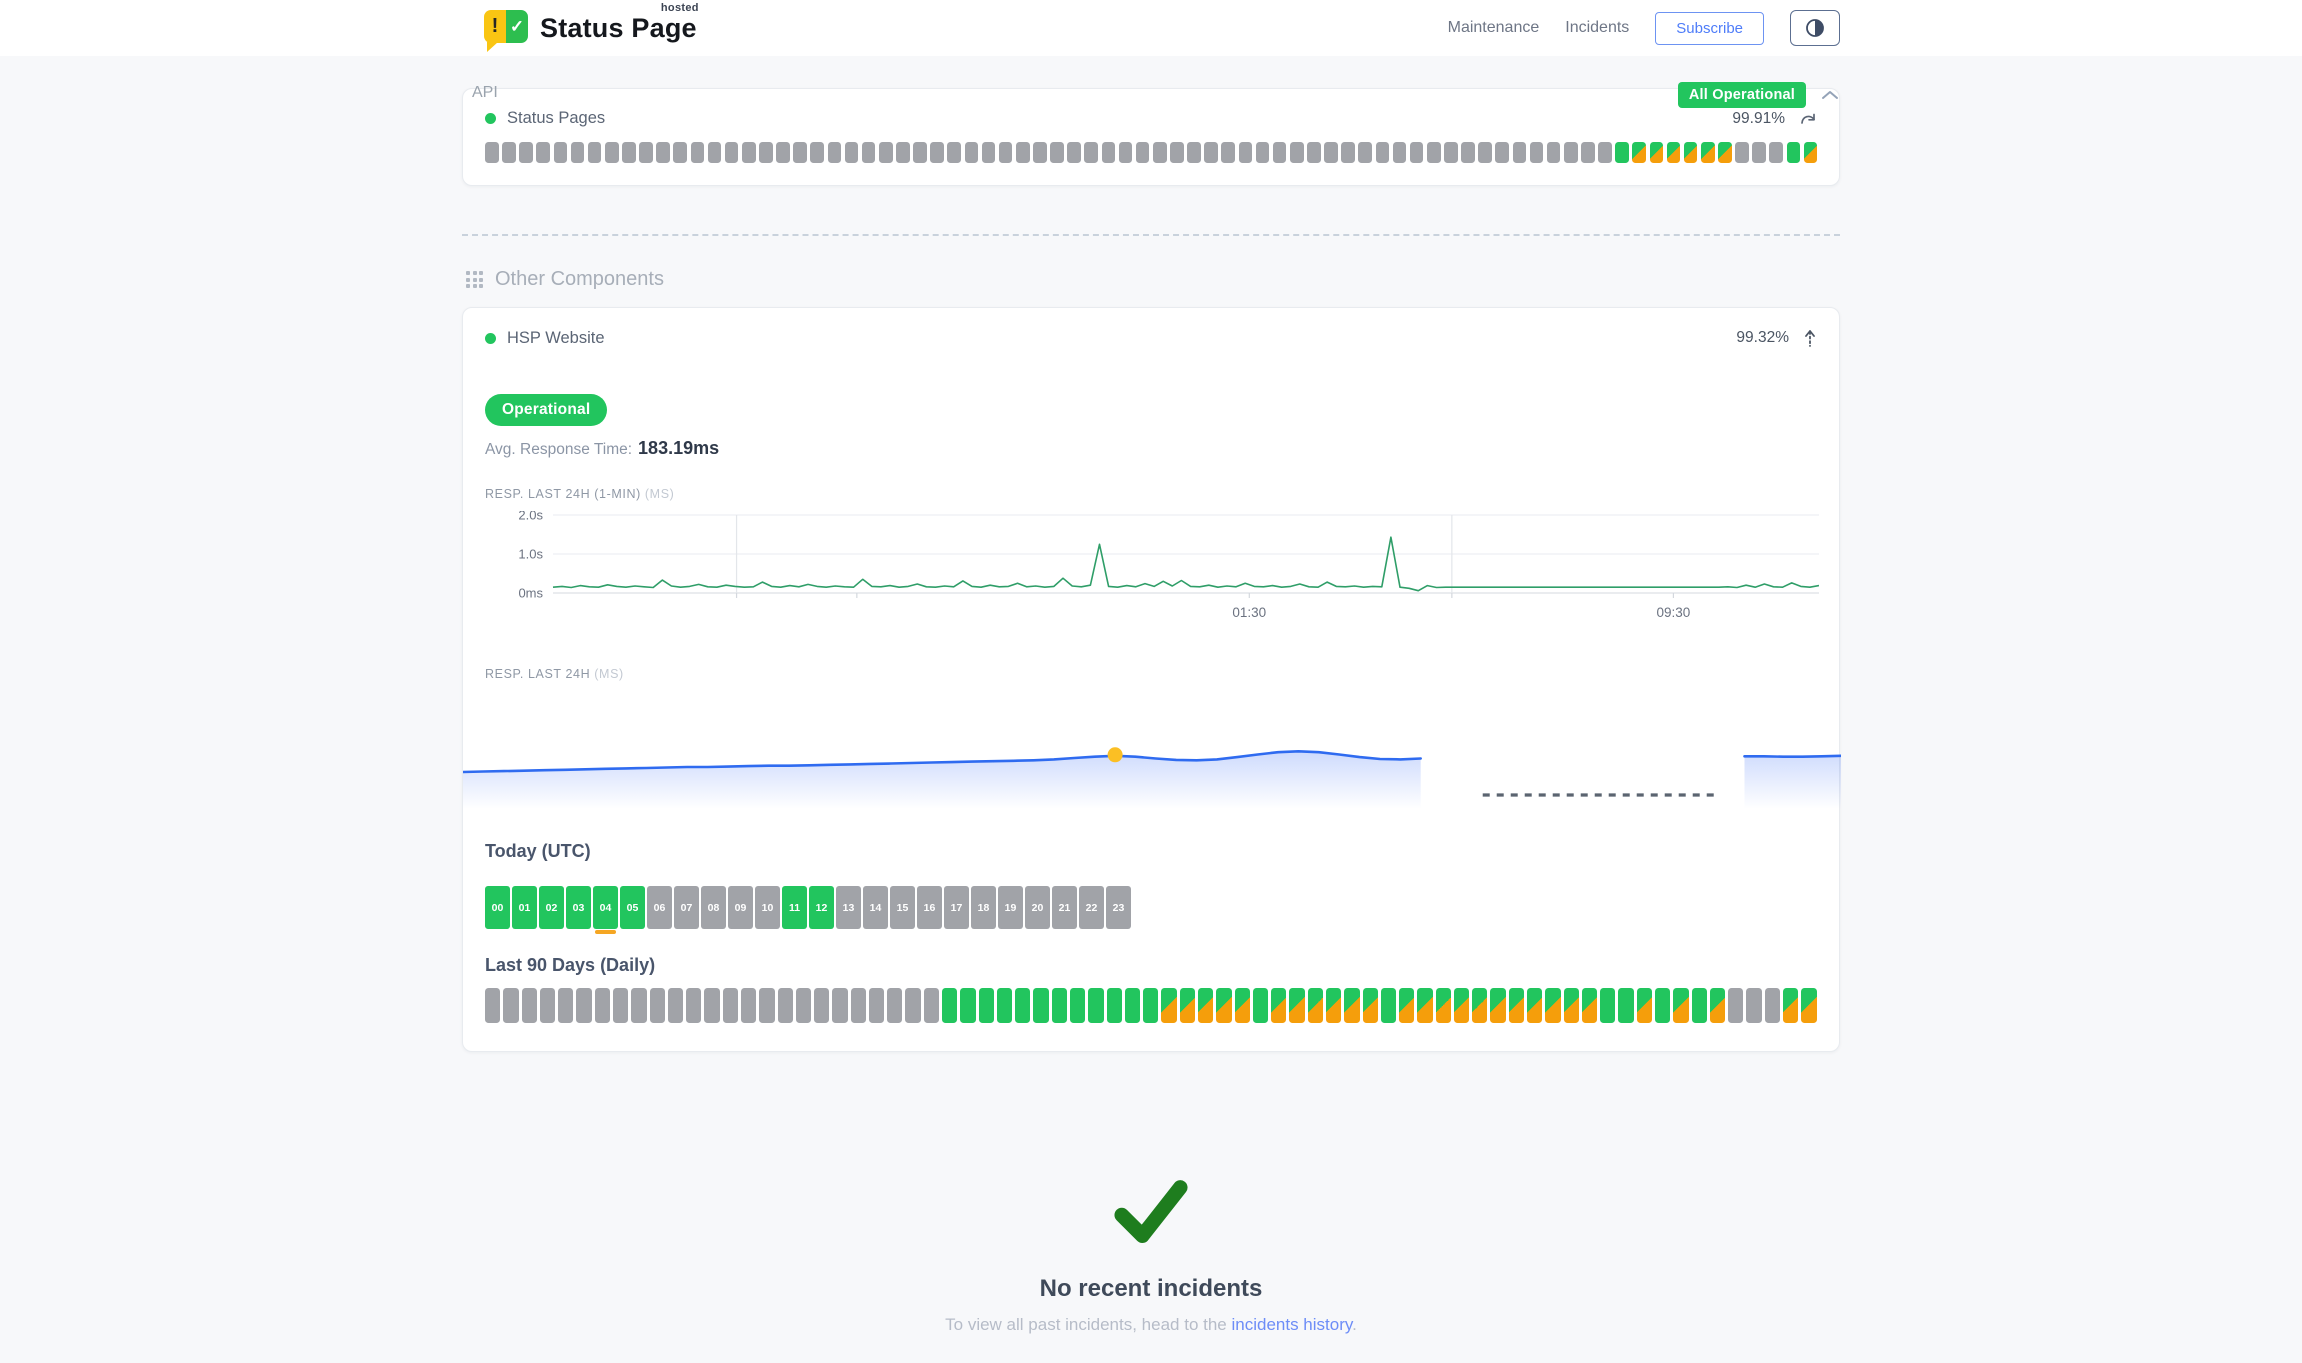 The image size is (2302, 1363). What do you see at coordinates (579, 279) in the screenshot?
I see `section-title: Other Components` at bounding box center [579, 279].